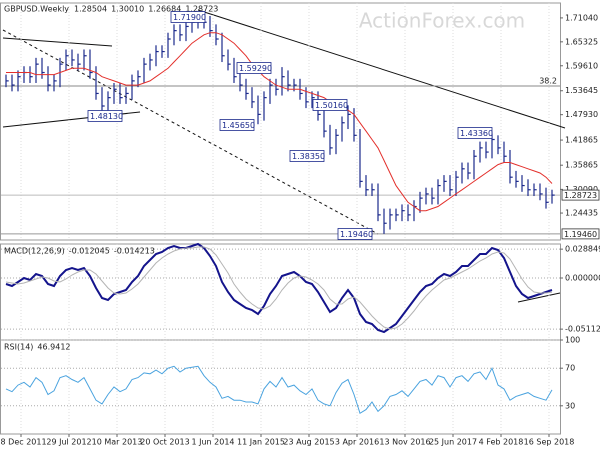  What do you see at coordinates (582, 329) in the screenshot?
I see `y-tick-label: -0.051125` at bounding box center [582, 329].